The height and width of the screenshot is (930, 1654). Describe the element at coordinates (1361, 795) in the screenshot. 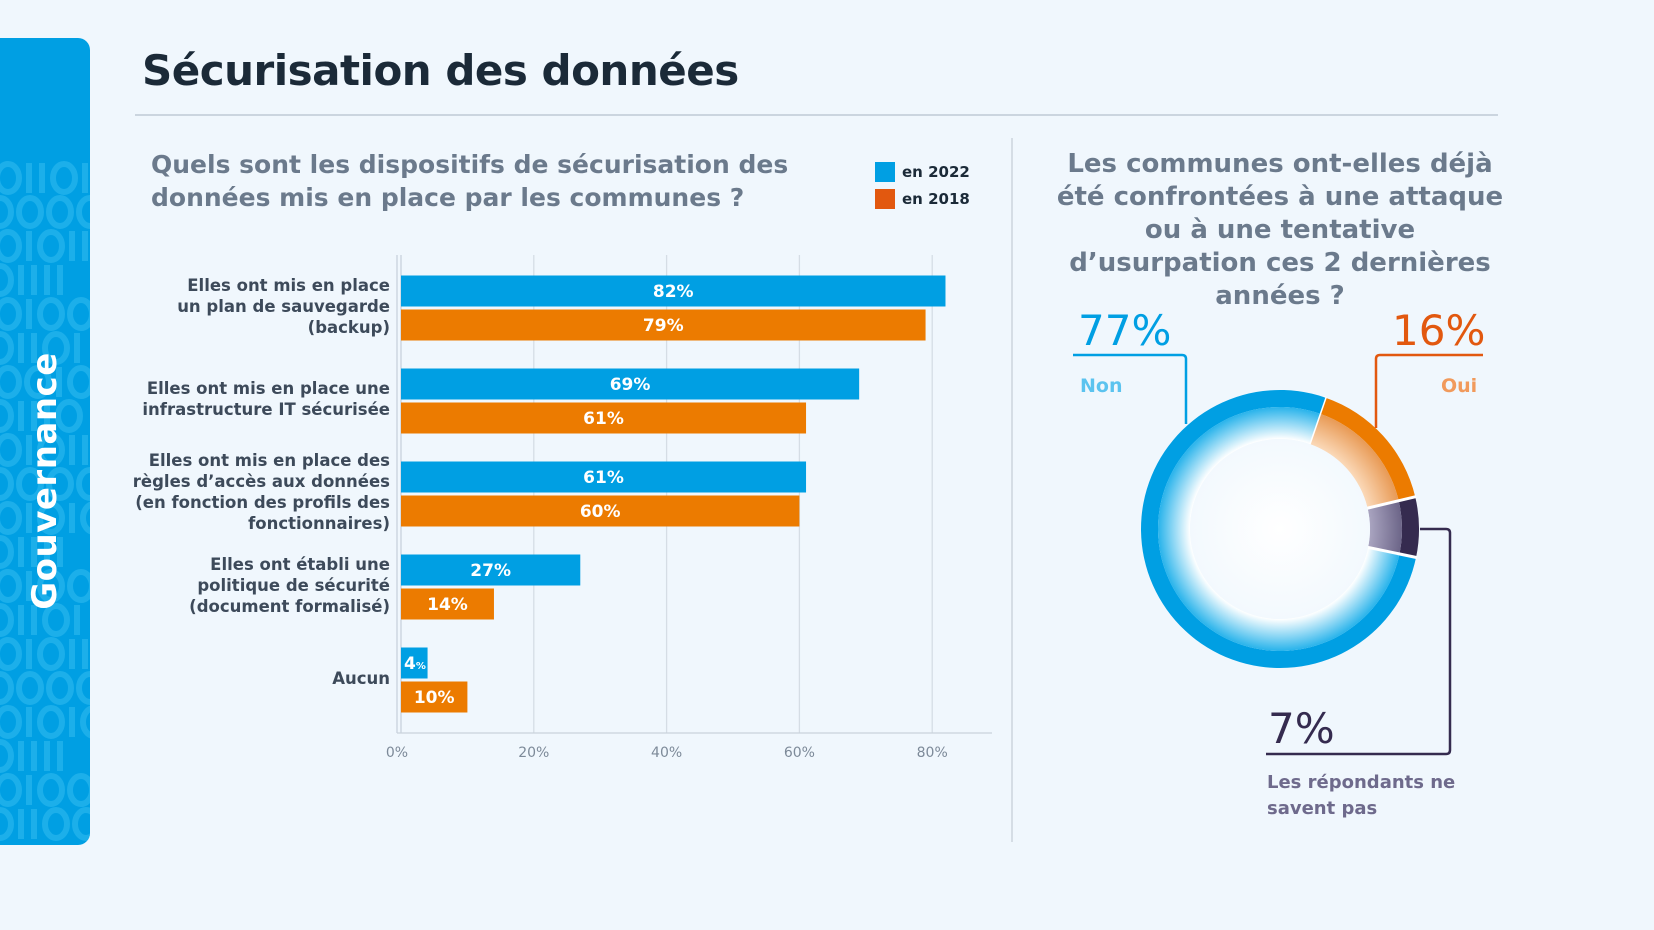

I see `answer-nsp-label: Les répondants ne savent pas` at that location.